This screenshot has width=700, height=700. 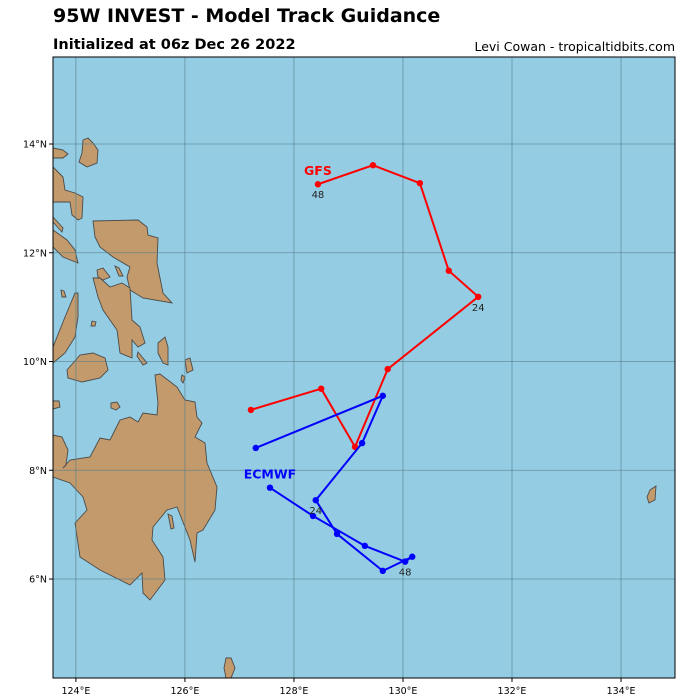 I want to click on model-label: ECMWF, so click(x=270, y=474).